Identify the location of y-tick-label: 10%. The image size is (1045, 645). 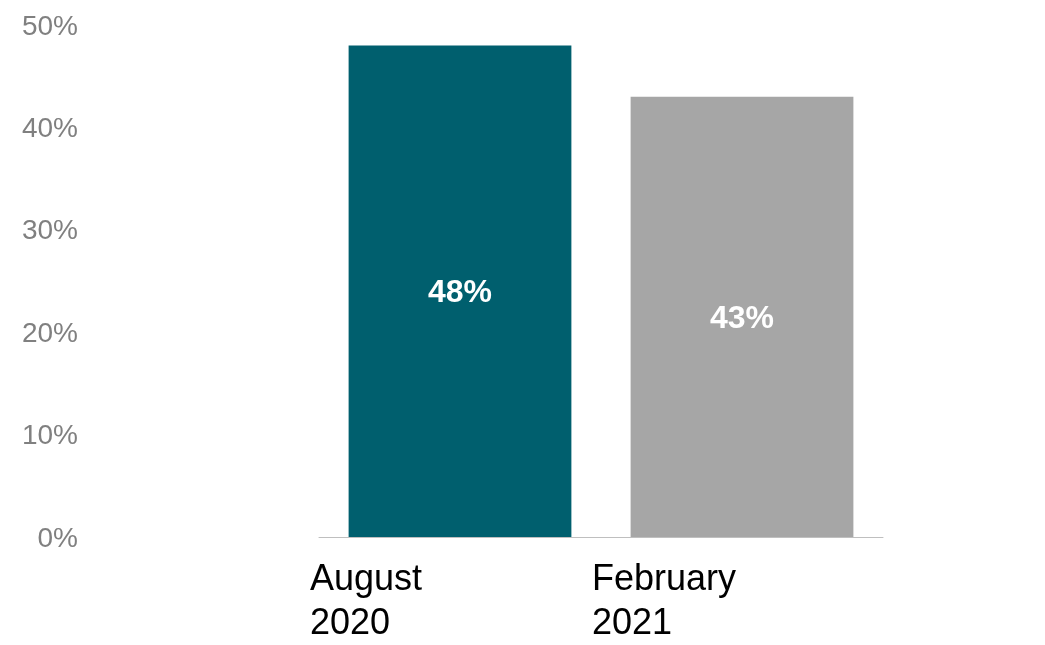
(49, 435).